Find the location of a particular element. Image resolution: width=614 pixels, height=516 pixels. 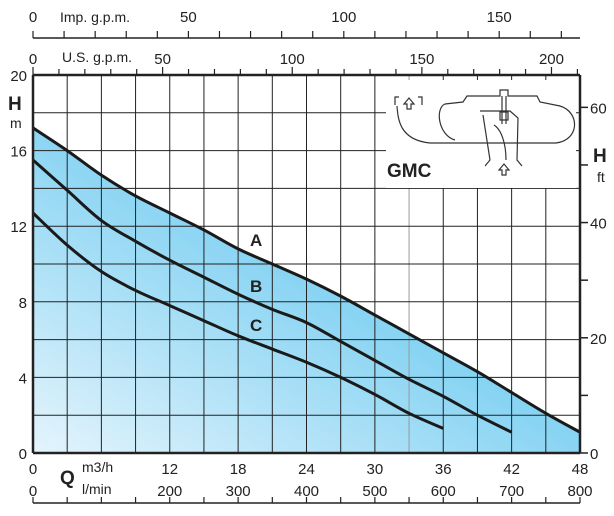

curve-label-c: C is located at coordinates (256, 325).